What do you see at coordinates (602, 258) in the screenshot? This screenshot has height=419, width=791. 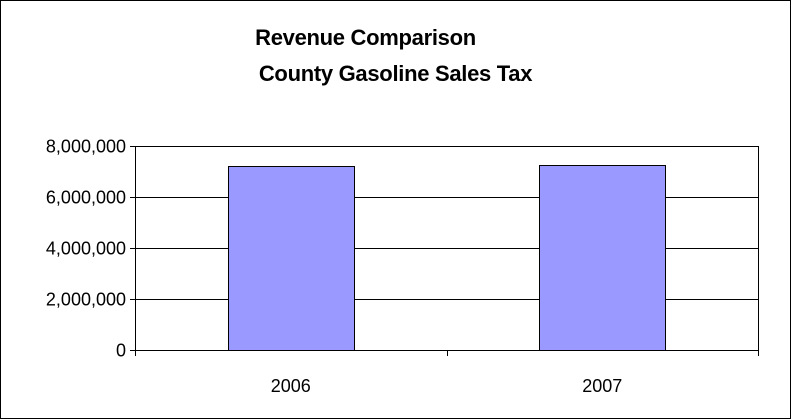 I see `bar-2007` at bounding box center [602, 258].